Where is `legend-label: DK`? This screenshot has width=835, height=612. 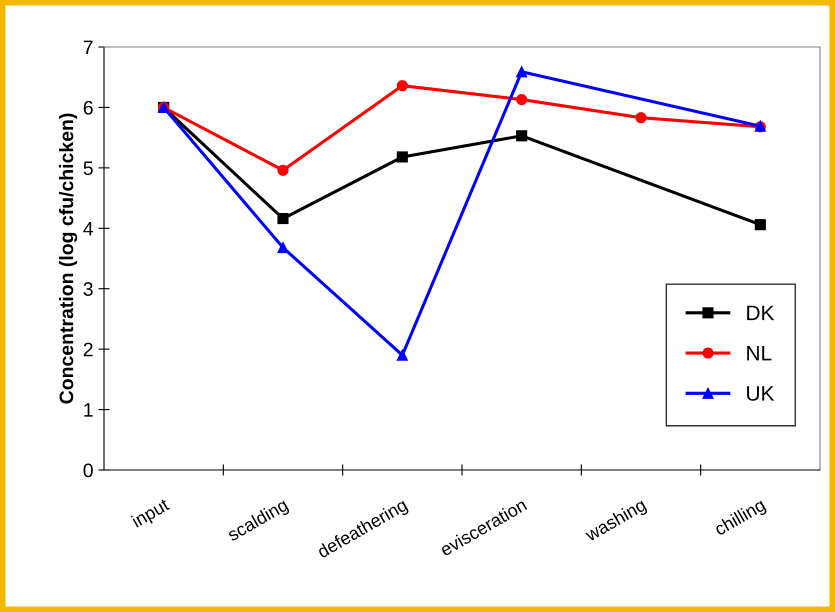
legend-label: DK is located at coordinates (760, 313).